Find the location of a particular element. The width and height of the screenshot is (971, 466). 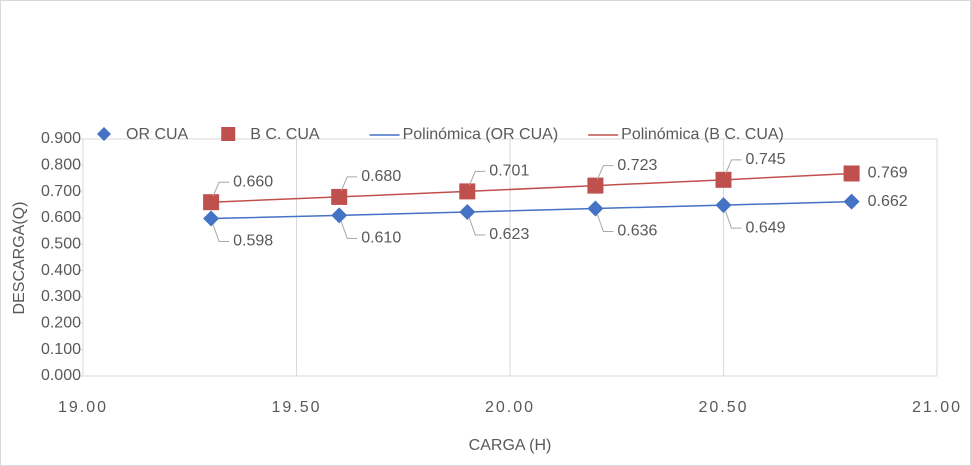

y-tick-label: 0.900 is located at coordinates (61, 138).